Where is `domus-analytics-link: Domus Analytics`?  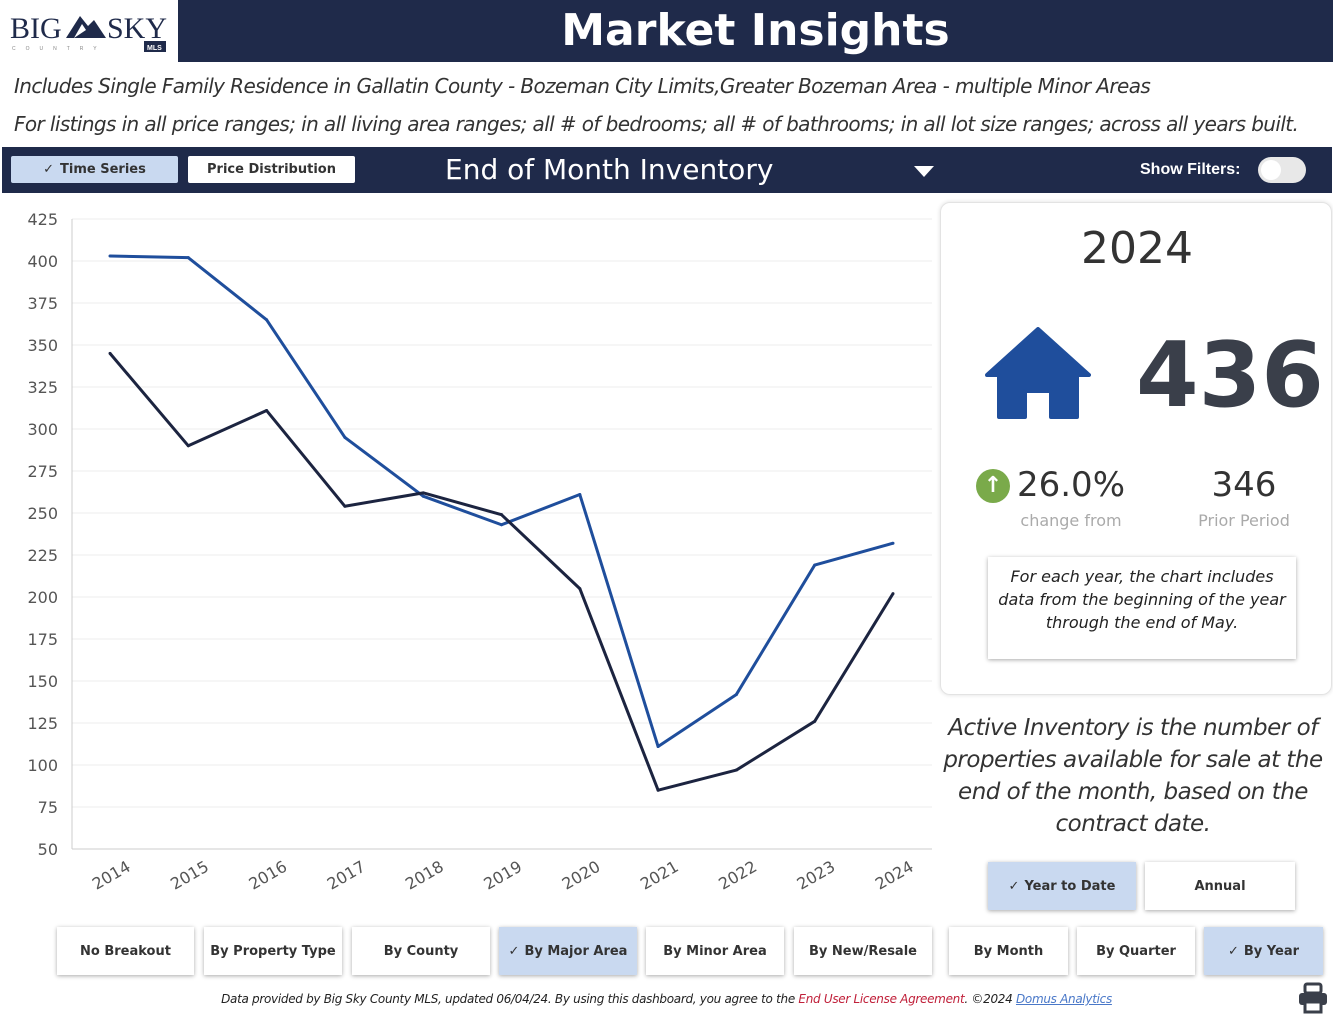 domus-analytics-link: Domus Analytics is located at coordinates (1063, 999).